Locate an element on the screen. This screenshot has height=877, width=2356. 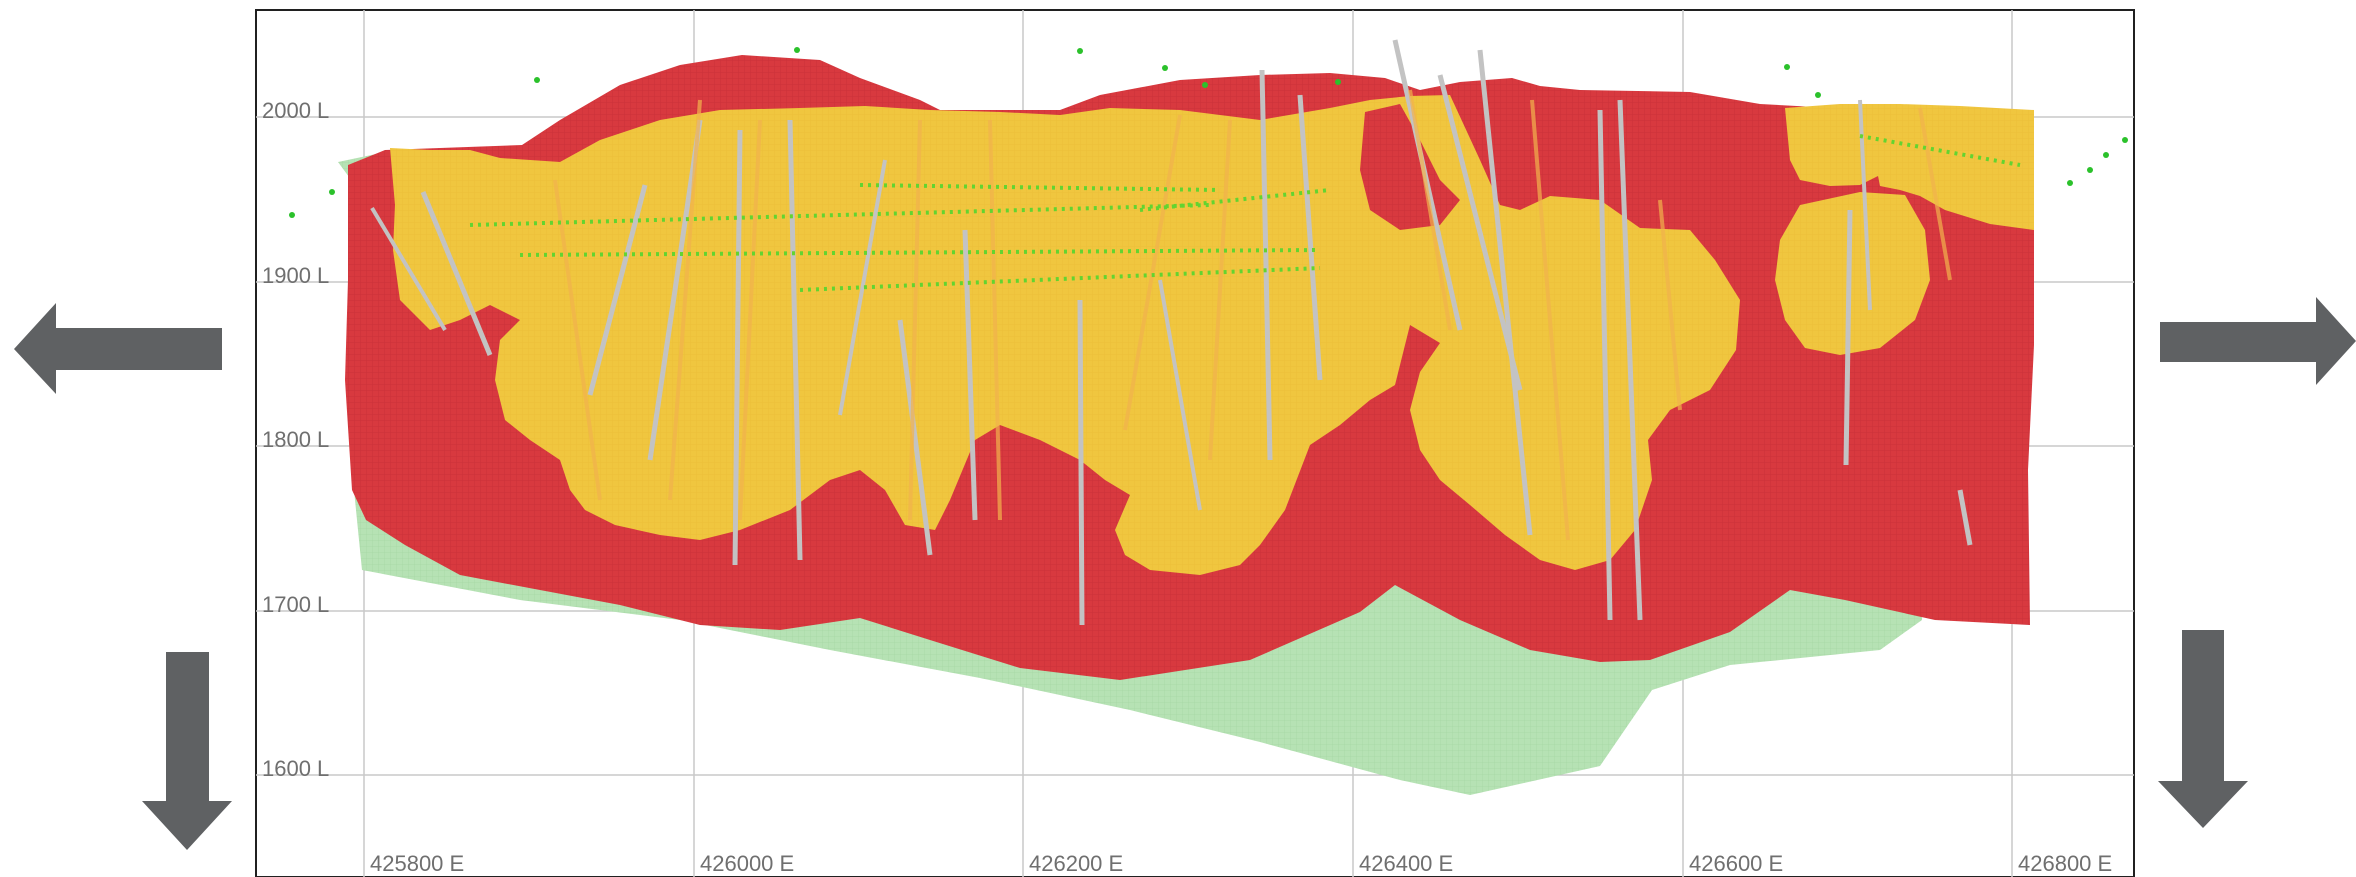
arrow-right-icon is located at coordinates (2258, 341).